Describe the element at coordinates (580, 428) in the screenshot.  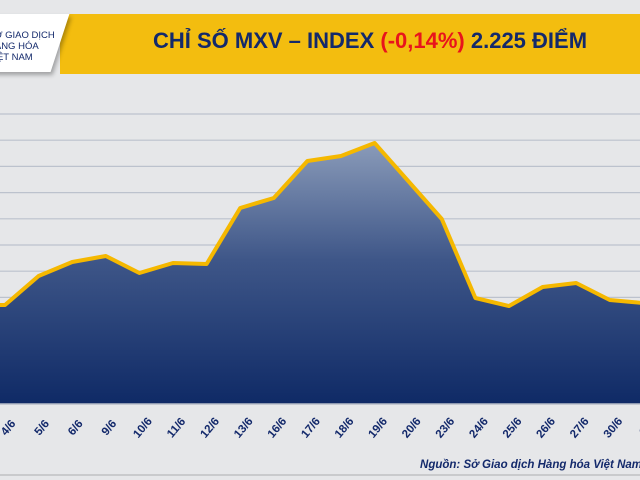
I see `x-tick-label: 27/6` at that location.